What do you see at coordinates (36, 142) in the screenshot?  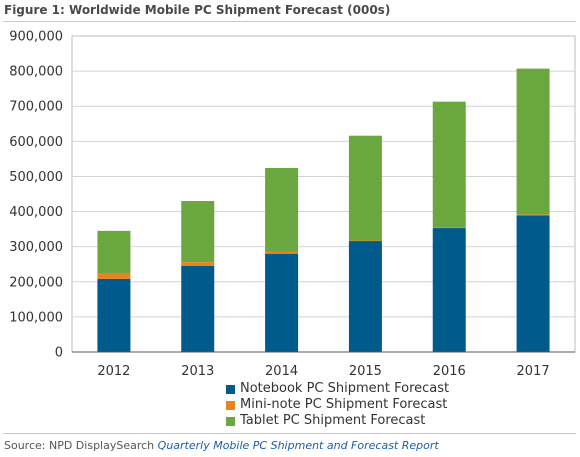 I see `y-tick-label: 600,000` at bounding box center [36, 142].